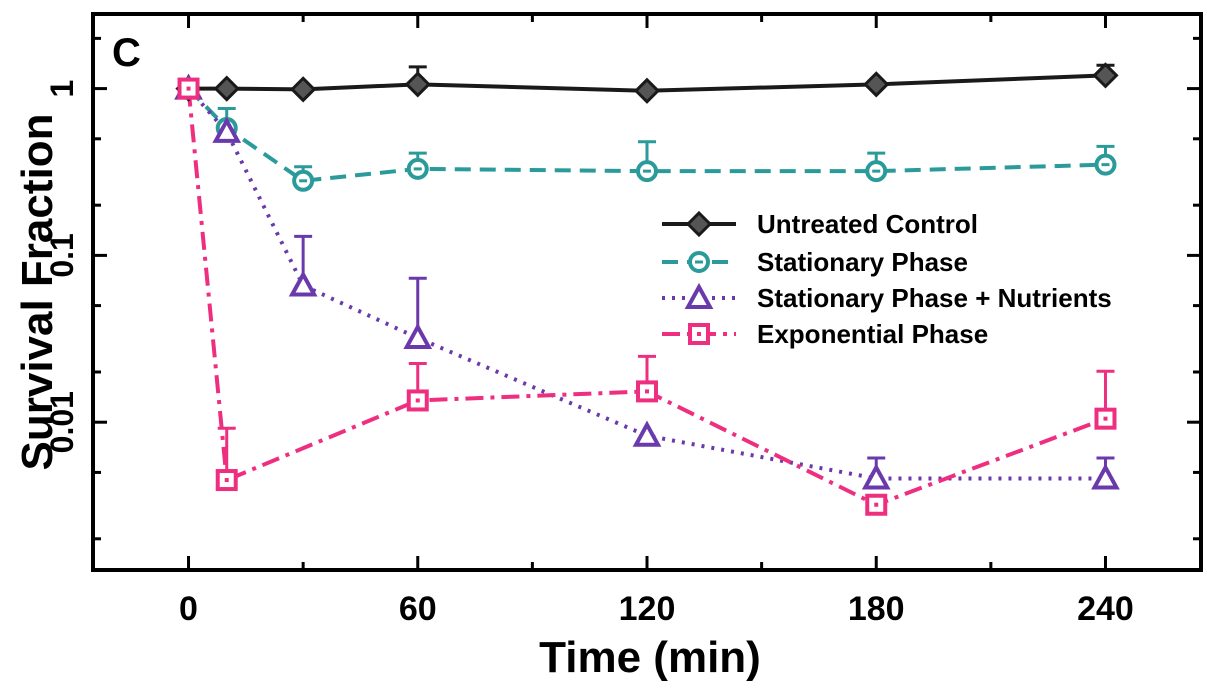 Image resolution: width=1212 pixels, height=684 pixels. I want to click on x-tick-label: 240, so click(1105, 609).